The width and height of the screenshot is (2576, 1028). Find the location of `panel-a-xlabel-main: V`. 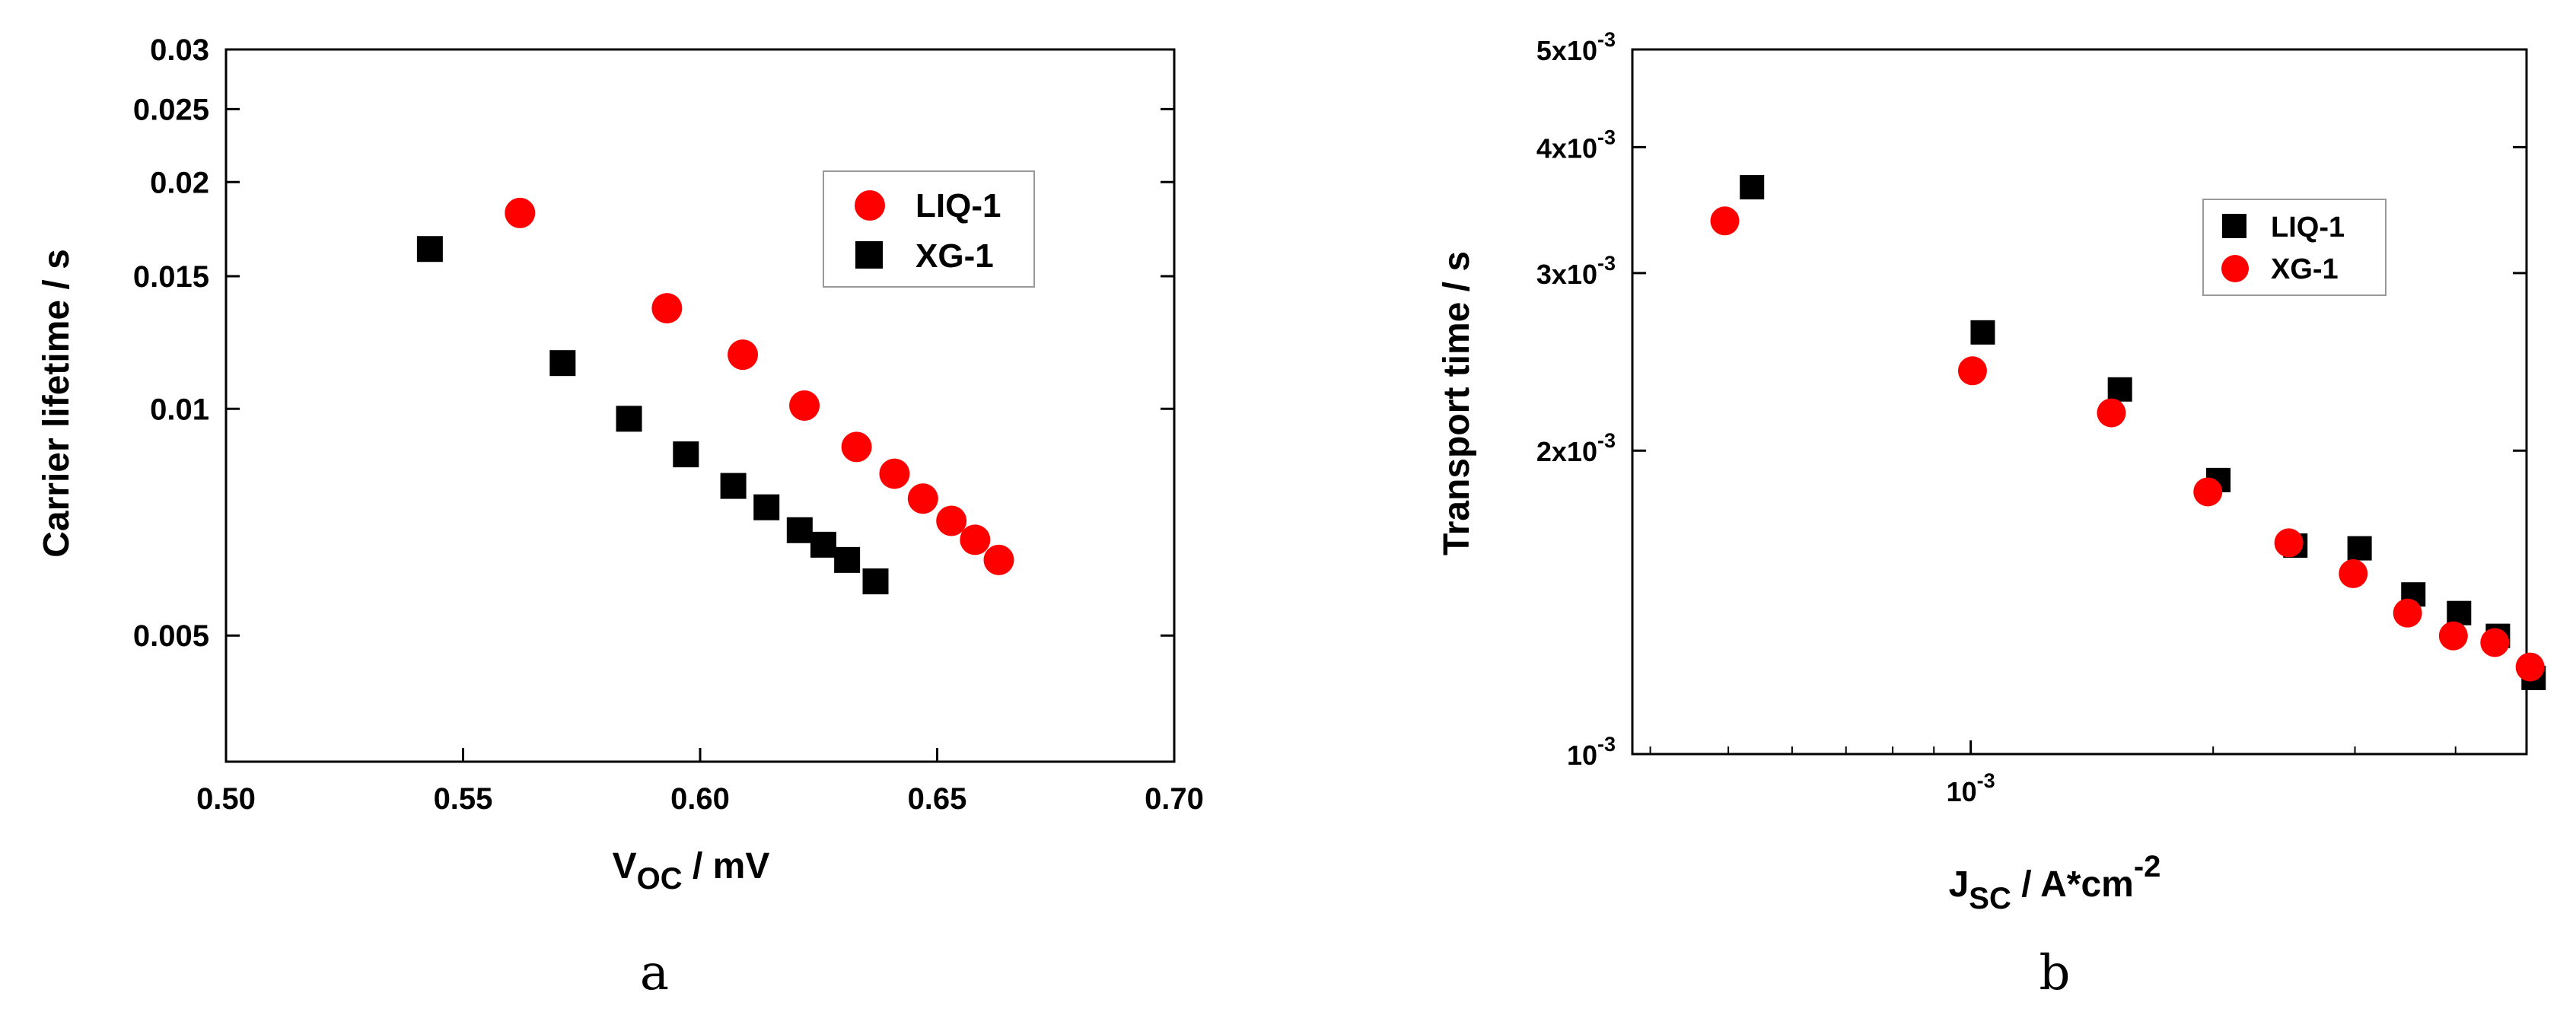

panel-a-xlabel-main: V is located at coordinates (625, 866).